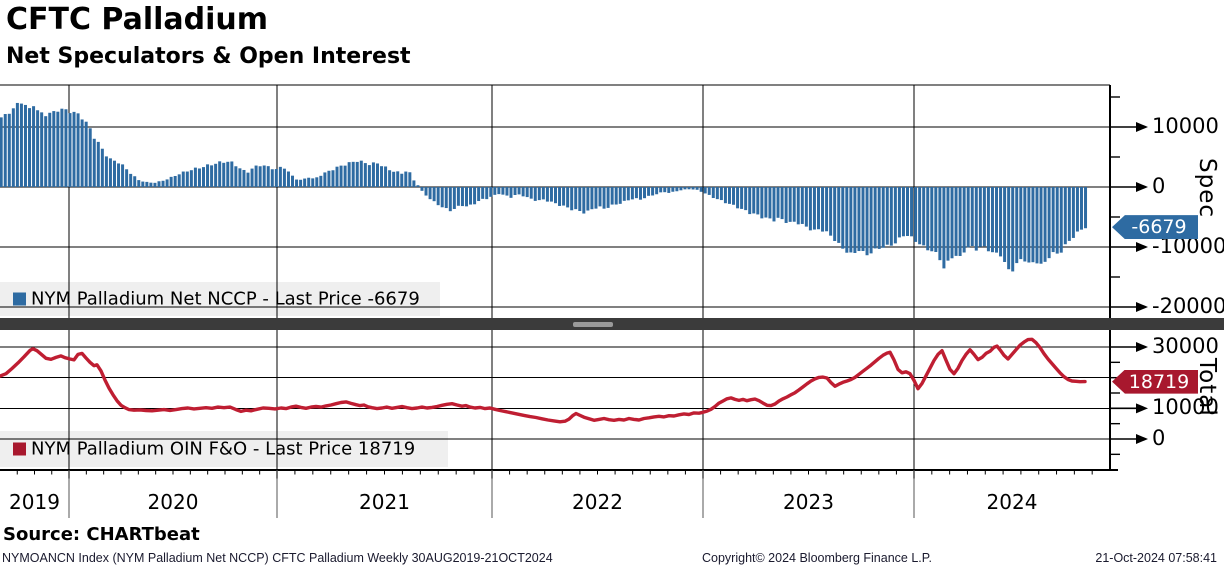  I want to click on total-last-price-tag: 18719, so click(1155, 381).